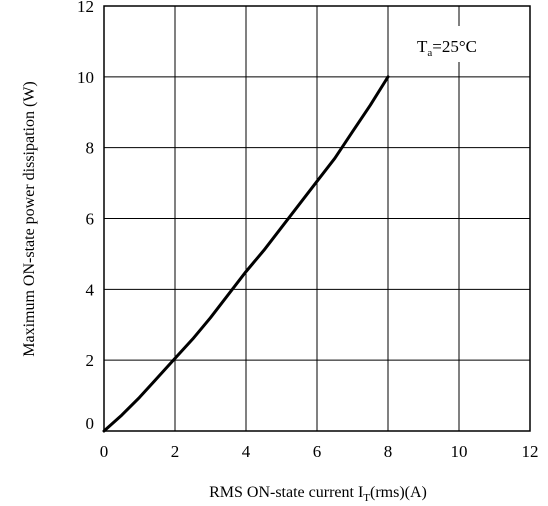  Describe the element at coordinates (398, 492) in the screenshot. I see `x-axis-label-suffix: (rms)(A)` at that location.